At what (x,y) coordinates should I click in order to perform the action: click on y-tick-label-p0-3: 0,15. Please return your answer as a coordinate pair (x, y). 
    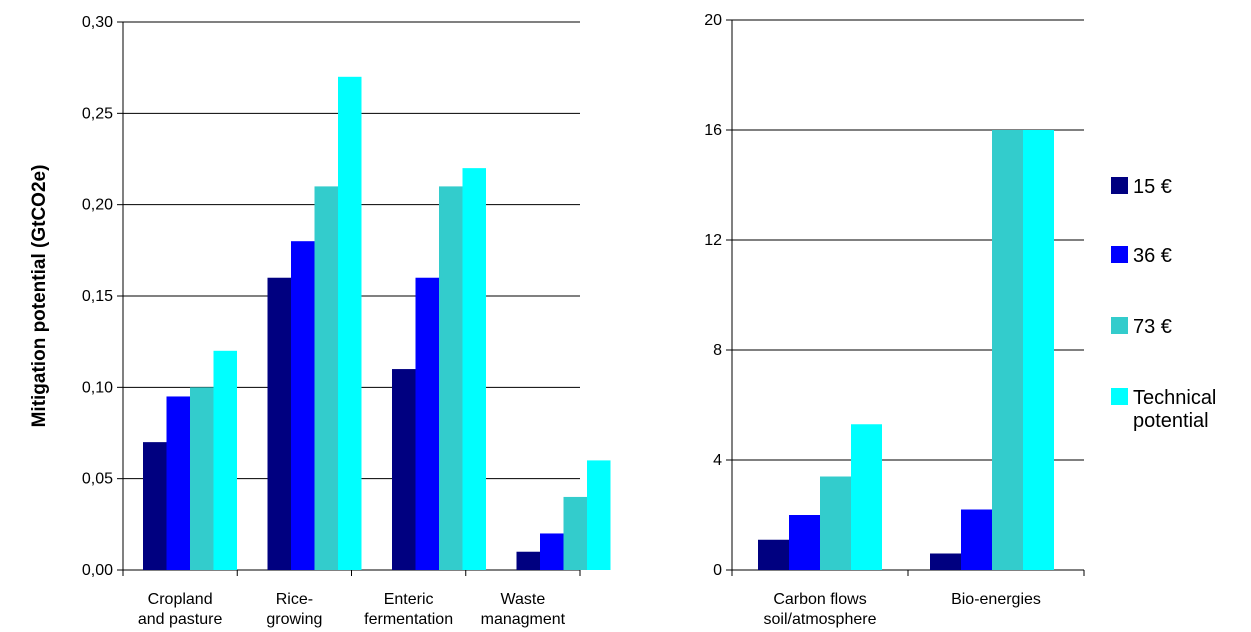
    Looking at the image, I should click on (97, 296).